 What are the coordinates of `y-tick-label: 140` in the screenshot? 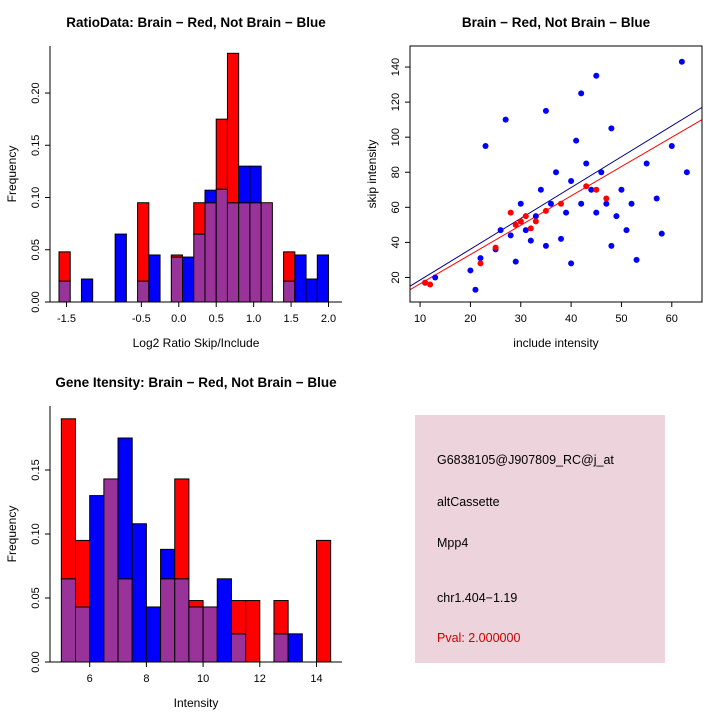 It's located at (396, 67).